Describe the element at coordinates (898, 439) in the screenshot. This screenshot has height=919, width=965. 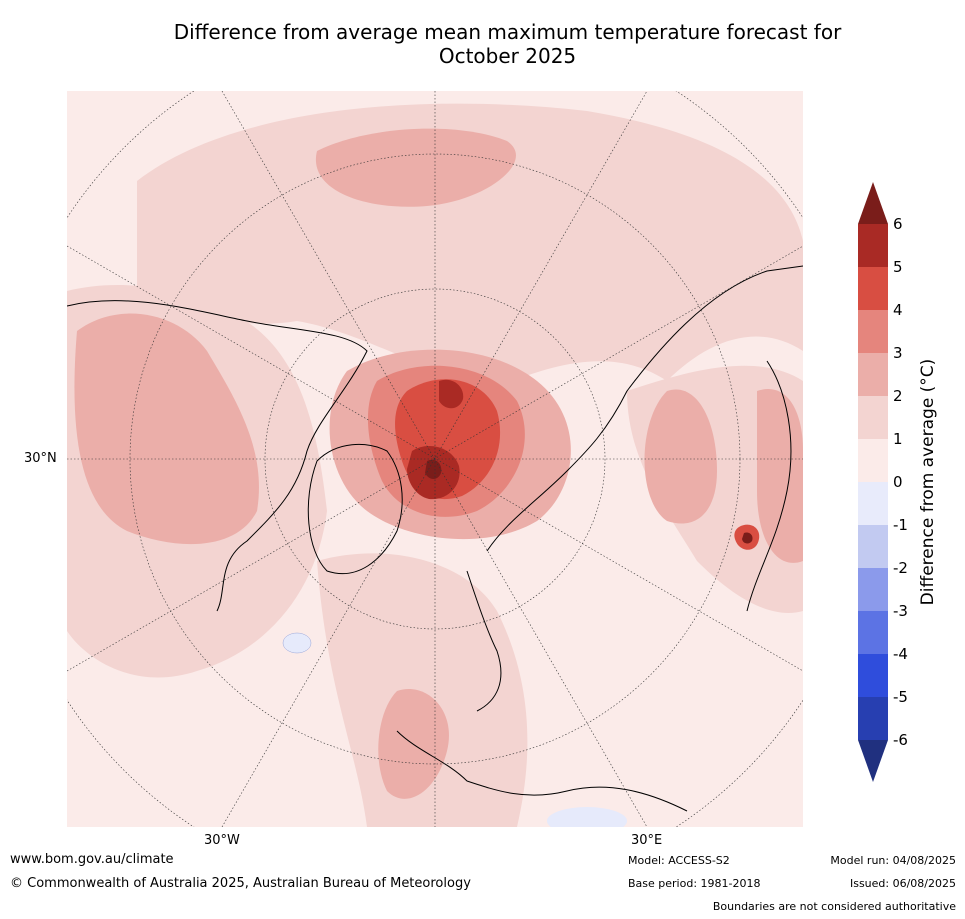
I see `colorbar-tick-label: 1` at that location.